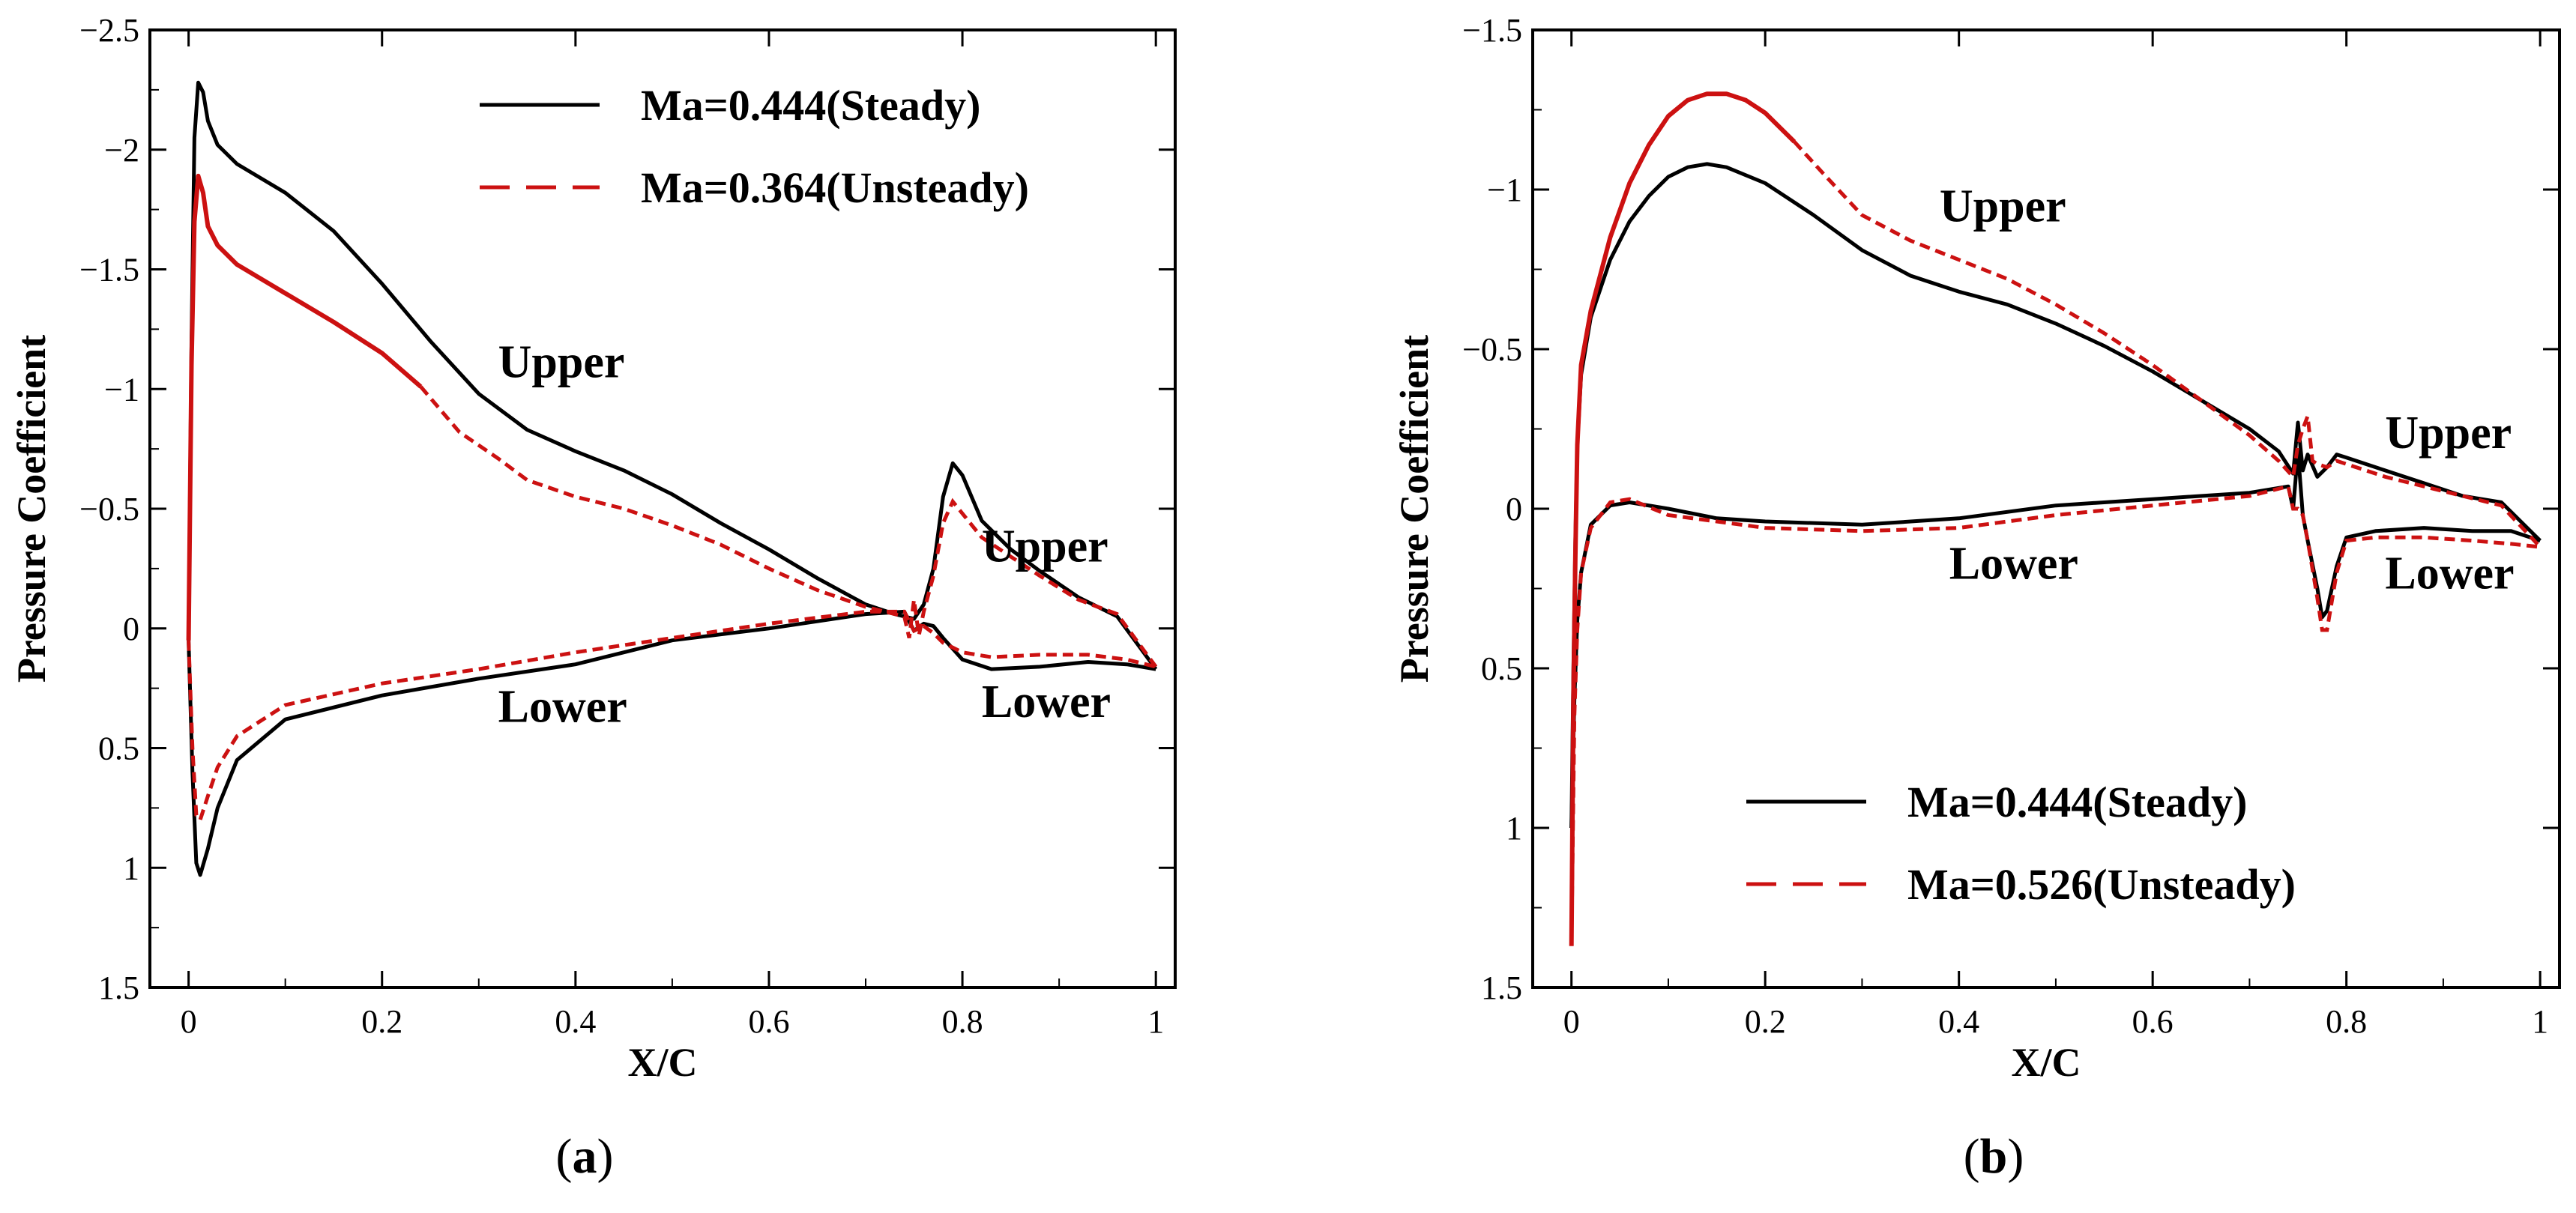 Image resolution: width=2576 pixels, height=1213 pixels. What do you see at coordinates (109, 30) in the screenshot?
I see `y-tick-label: −2.5` at bounding box center [109, 30].